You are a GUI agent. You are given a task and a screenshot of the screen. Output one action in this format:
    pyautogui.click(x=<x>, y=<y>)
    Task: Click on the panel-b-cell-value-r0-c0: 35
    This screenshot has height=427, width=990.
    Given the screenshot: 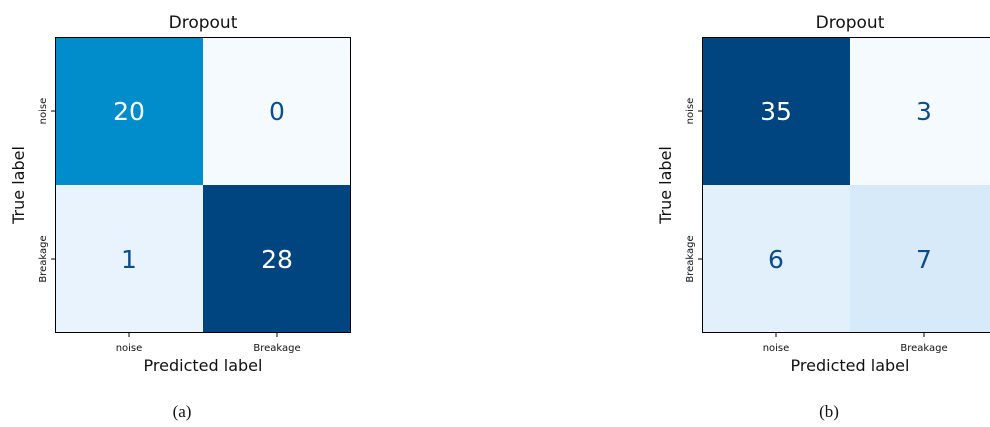 What is the action you would take?
    pyautogui.click(x=776, y=111)
    